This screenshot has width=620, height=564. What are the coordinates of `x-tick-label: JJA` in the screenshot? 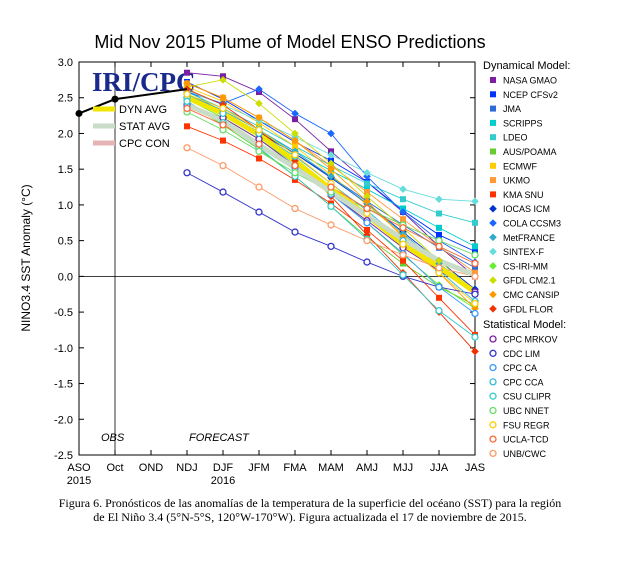 It's located at (439, 468).